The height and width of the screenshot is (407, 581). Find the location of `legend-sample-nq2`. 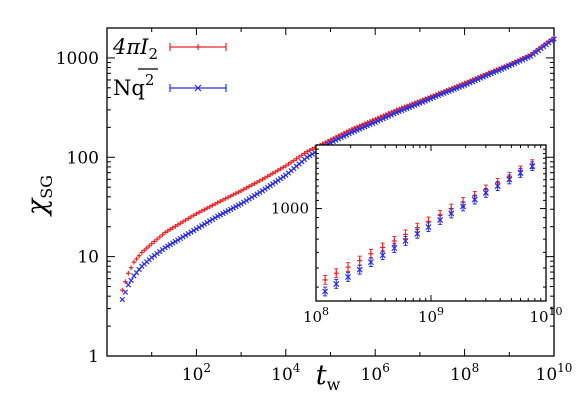

legend-sample-nq2 is located at coordinates (198, 88).